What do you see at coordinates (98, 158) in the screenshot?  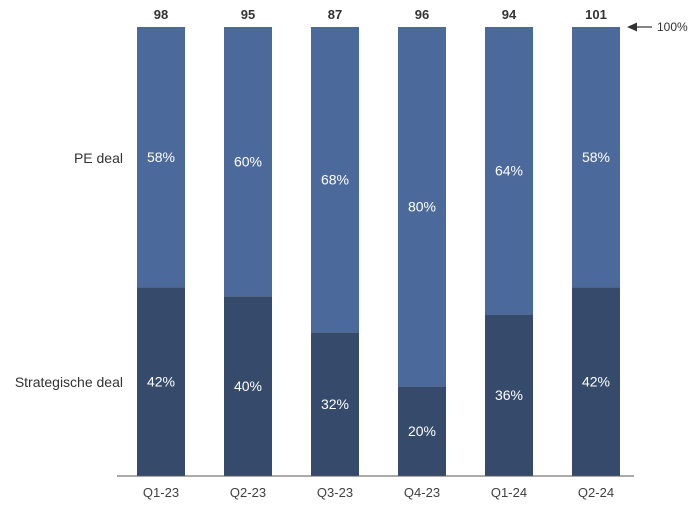 I see `series-label-pe-deal: PE deal` at bounding box center [98, 158].